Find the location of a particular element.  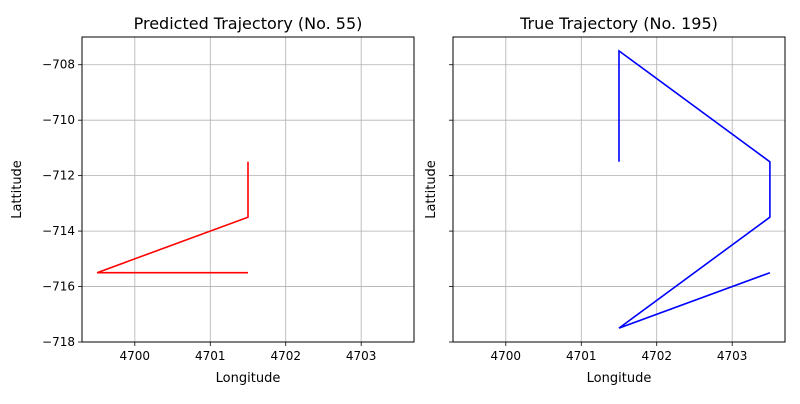

chart-title: True Trajectory (No. 195) is located at coordinates (618, 23).